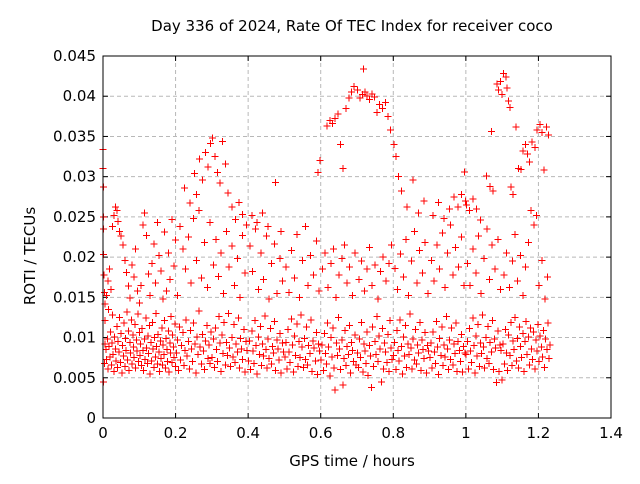  Describe the element at coordinates (74, 378) in the screenshot. I see `y-tick-label: 0.005` at that location.